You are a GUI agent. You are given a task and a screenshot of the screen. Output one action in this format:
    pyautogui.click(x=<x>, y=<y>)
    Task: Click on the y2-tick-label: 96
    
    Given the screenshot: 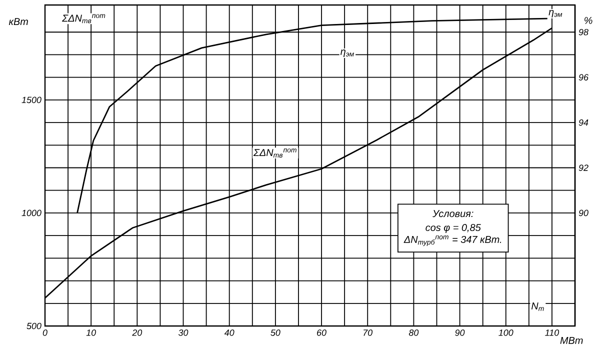 What is the action you would take?
    pyautogui.click(x=583, y=77)
    